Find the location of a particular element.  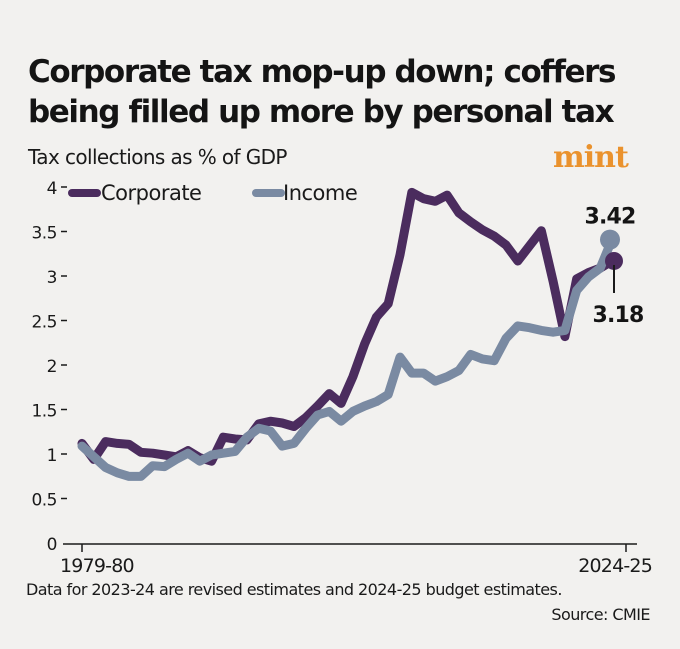

endpoint-dot-corporate is located at coordinates (614, 260).